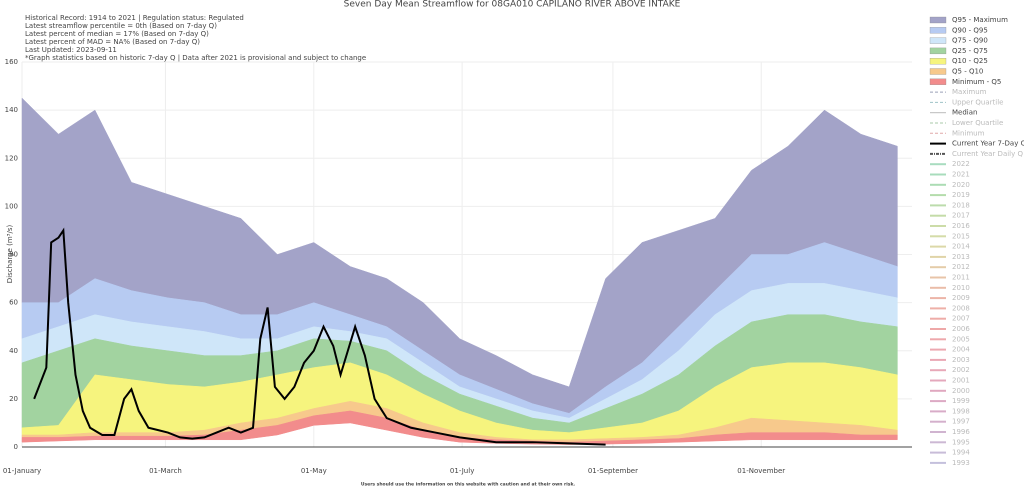 This screenshot has height=489, width=1024. I want to click on legend-label: 2010, so click(961, 288).